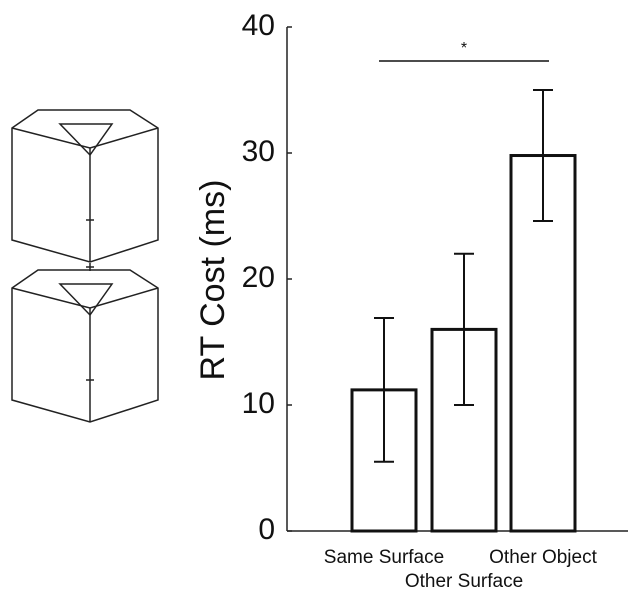 The height and width of the screenshot is (595, 636). What do you see at coordinates (258, 277) in the screenshot?
I see `y-tick-label: 20` at bounding box center [258, 277].